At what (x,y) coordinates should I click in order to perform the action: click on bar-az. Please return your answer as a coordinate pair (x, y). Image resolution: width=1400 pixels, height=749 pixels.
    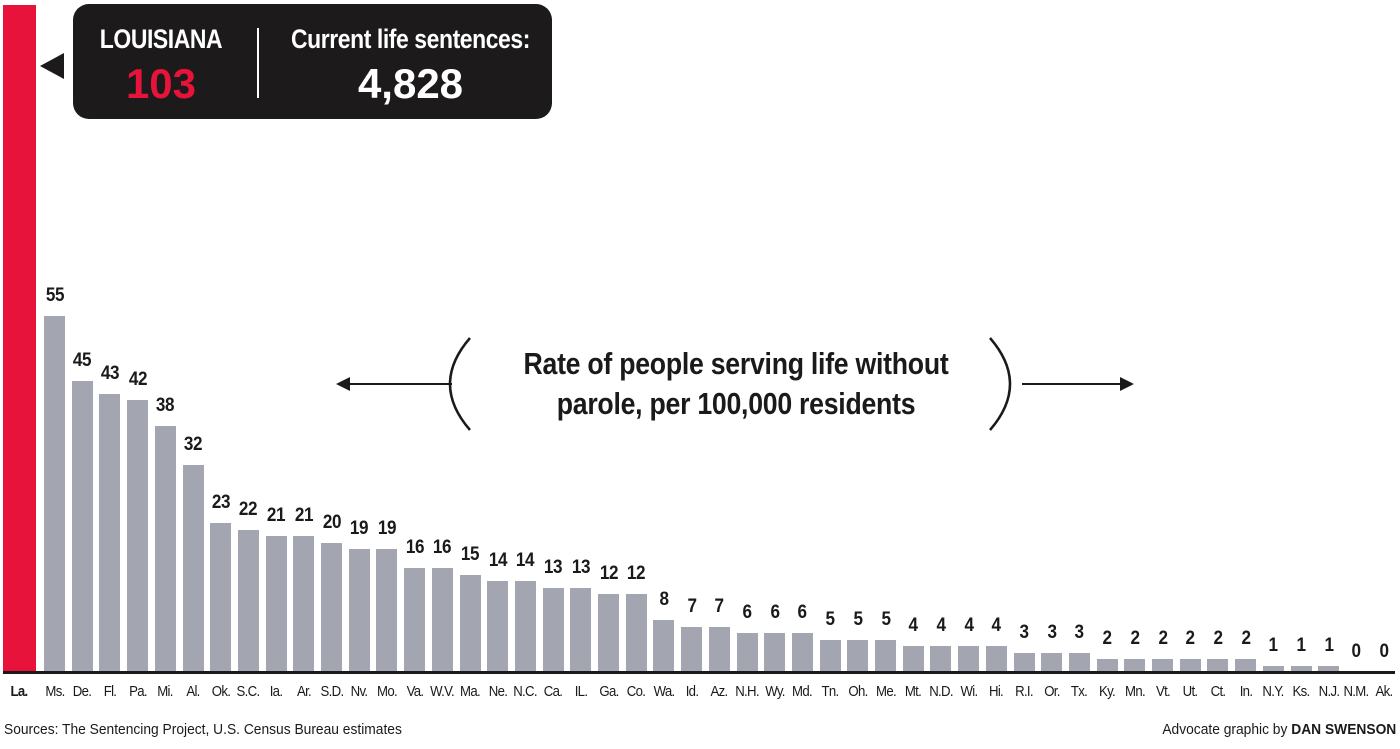
    Looking at the image, I should click on (719, 649).